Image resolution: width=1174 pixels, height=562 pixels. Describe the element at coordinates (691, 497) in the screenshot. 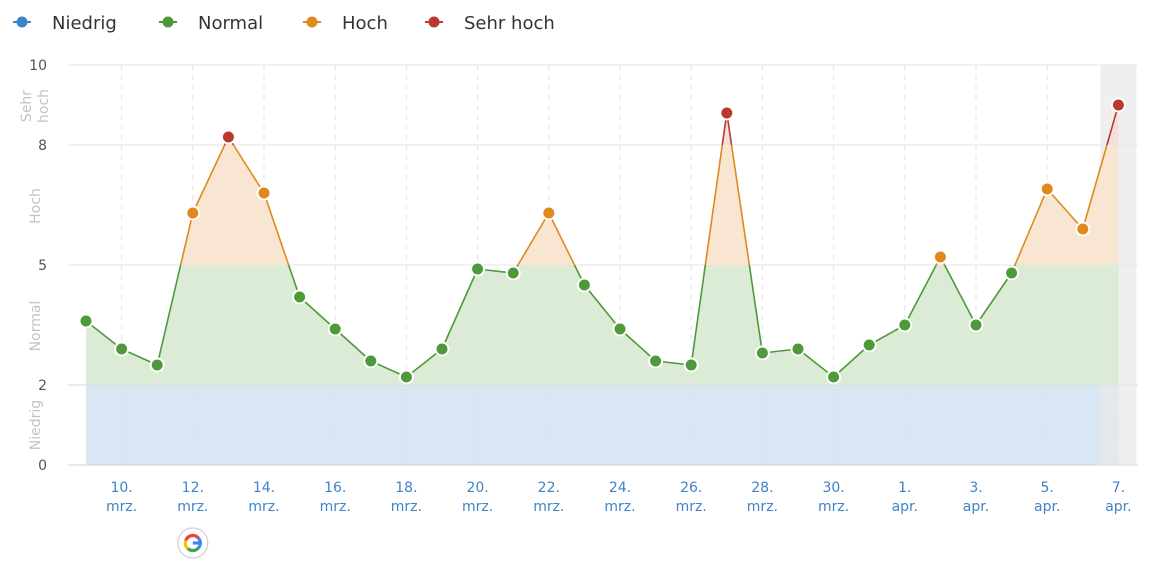

I see `x-tick-8: 26. mrz.` at that location.